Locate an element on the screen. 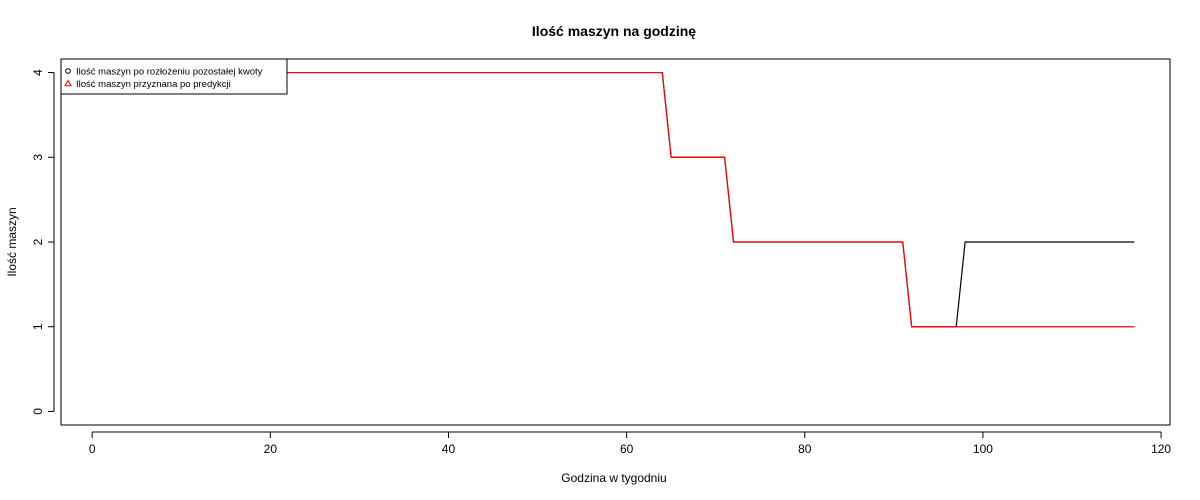 Image resolution: width=1200 pixels, height=500 pixels. y-tick-label: 1 is located at coordinates (38, 326).